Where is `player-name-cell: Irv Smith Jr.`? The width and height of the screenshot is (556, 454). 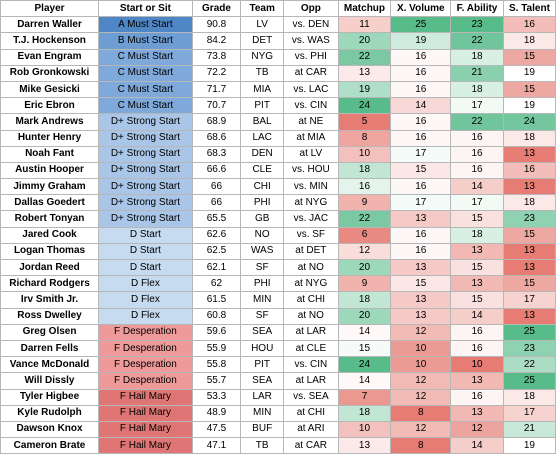
player-name-cell: Irv Smith Jr. is located at coordinates (50, 300).